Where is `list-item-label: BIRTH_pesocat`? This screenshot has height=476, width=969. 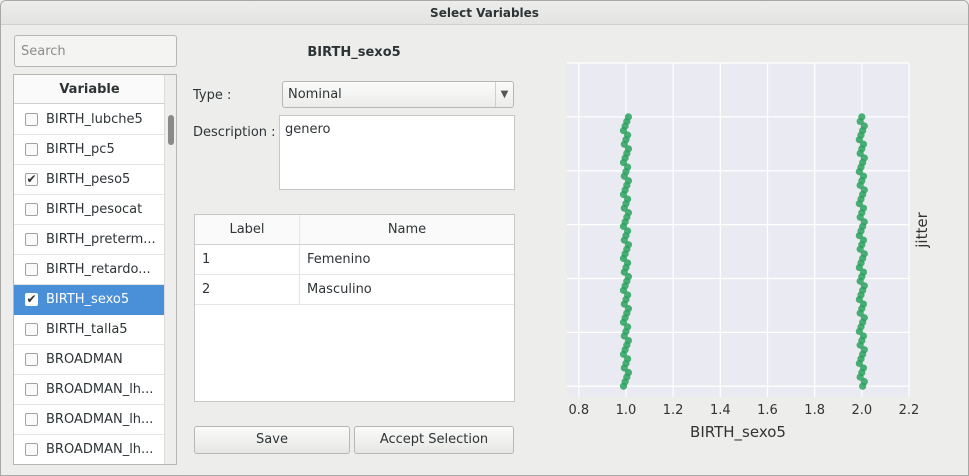
list-item-label: BIRTH_pesocat is located at coordinates (94, 209).